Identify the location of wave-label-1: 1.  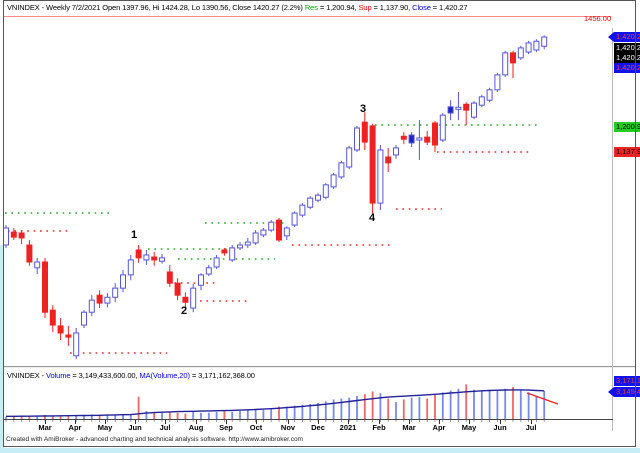
(134, 235).